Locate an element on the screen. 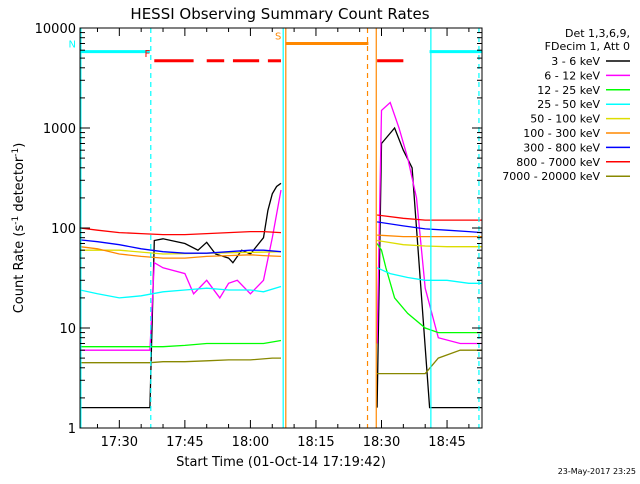  x-tick-label-2: 18:00 is located at coordinates (250, 442).